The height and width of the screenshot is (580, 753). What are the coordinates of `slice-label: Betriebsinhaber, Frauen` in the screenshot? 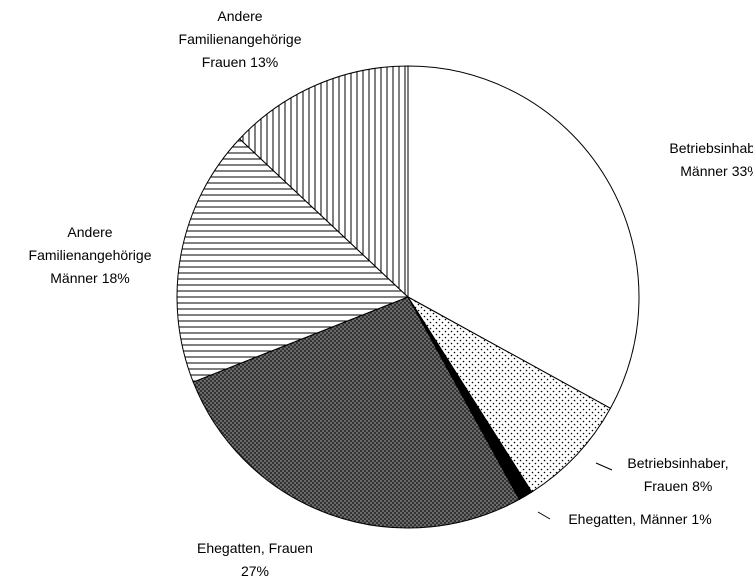 It's located at (677, 474).